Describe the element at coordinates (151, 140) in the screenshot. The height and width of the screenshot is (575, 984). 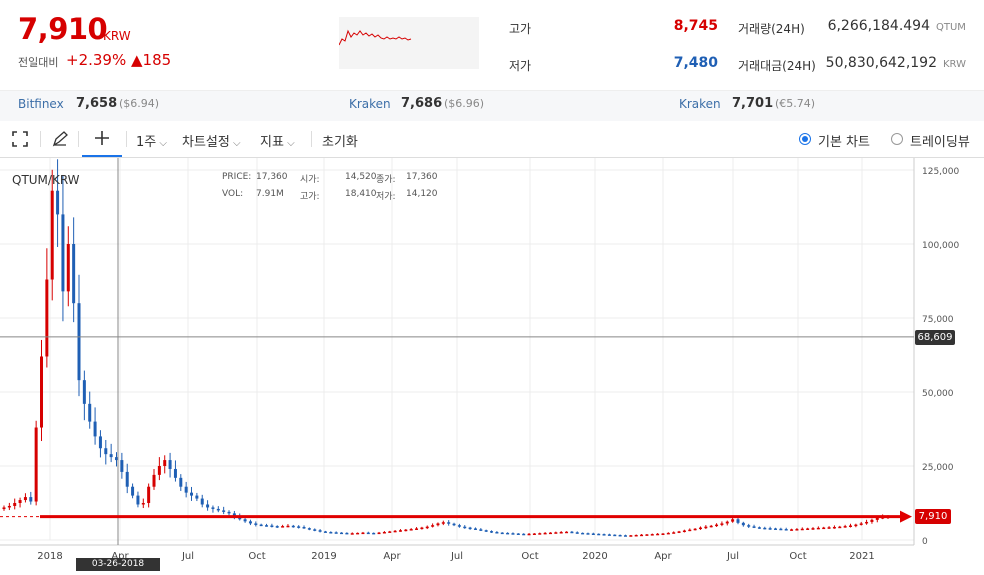
I see `period-select: 1주 ⌵` at that location.